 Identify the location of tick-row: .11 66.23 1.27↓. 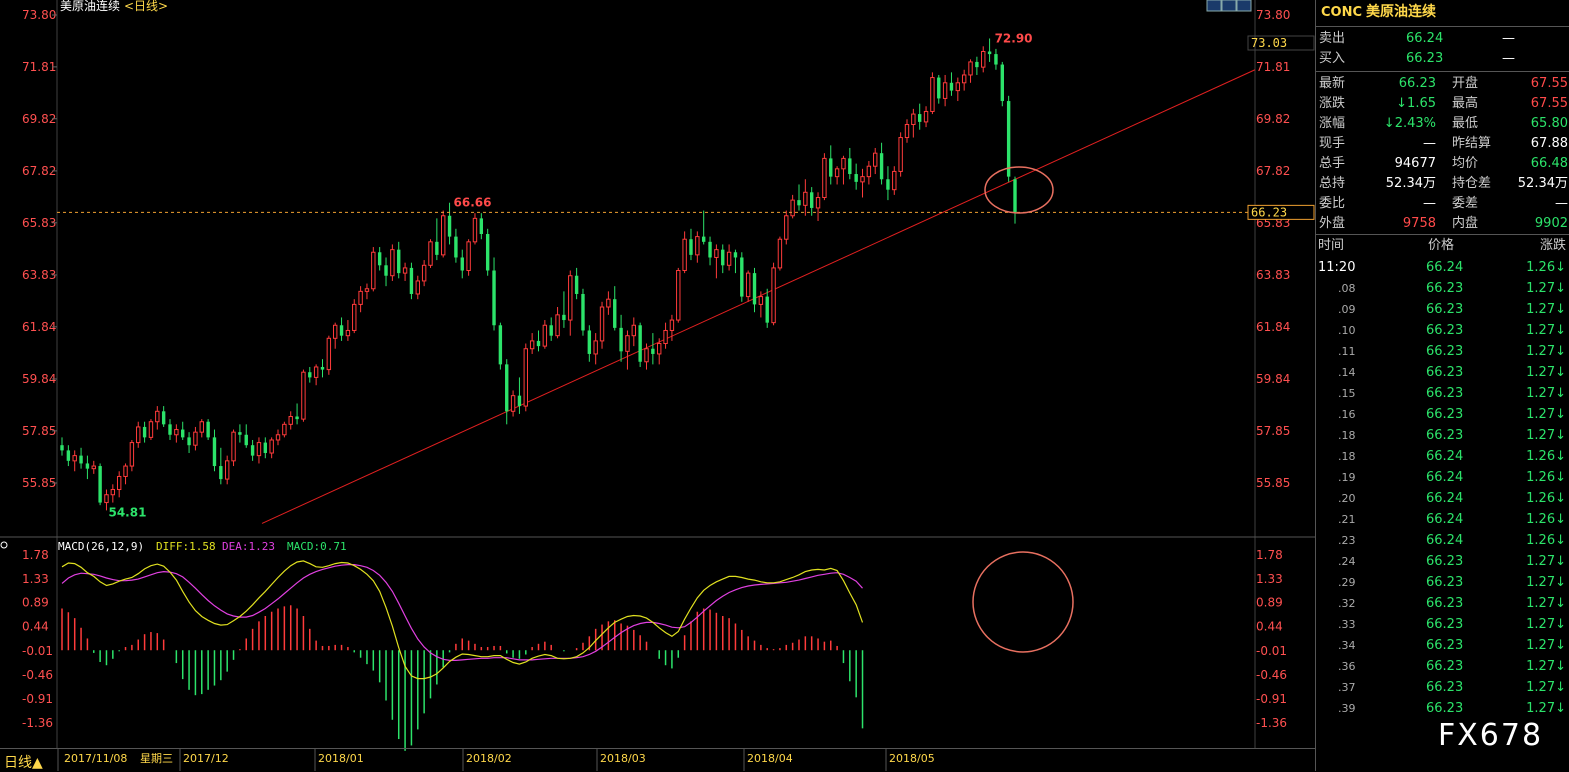
(1442, 351).